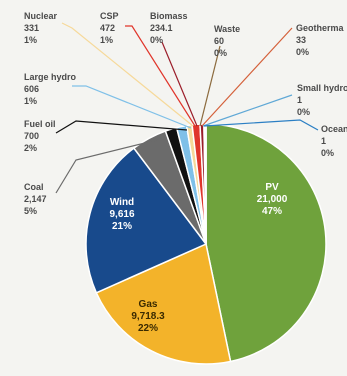  Describe the element at coordinates (163, 303) in the screenshot. I see `slice-gas` at that location.